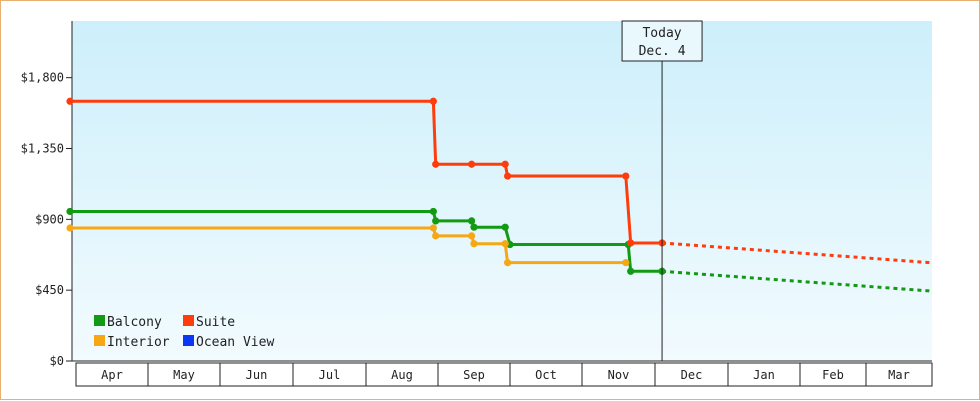  What do you see at coordinates (184, 375) in the screenshot?
I see `x-tick-label-may: May` at bounding box center [184, 375].